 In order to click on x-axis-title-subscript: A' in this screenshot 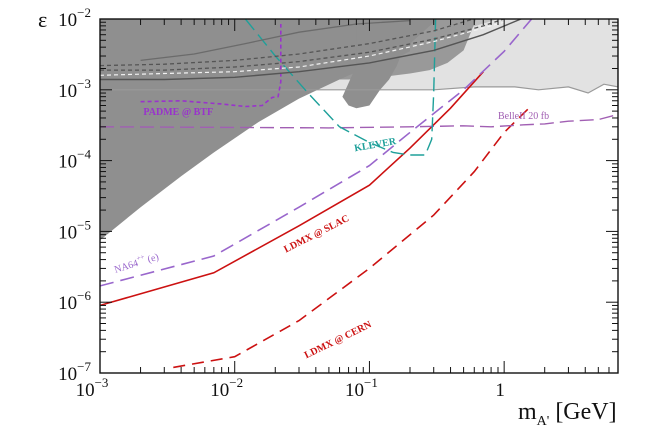, I will do `click(543, 421)`.